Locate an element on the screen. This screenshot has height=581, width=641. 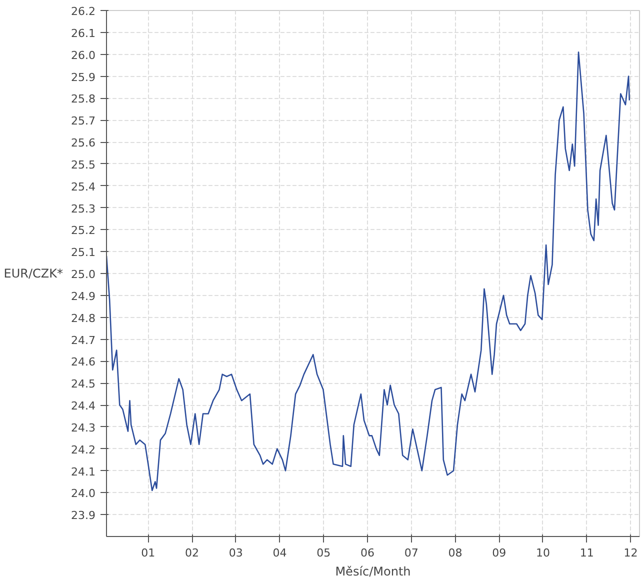
y-tick-label: 24.9 is located at coordinates (83, 296).